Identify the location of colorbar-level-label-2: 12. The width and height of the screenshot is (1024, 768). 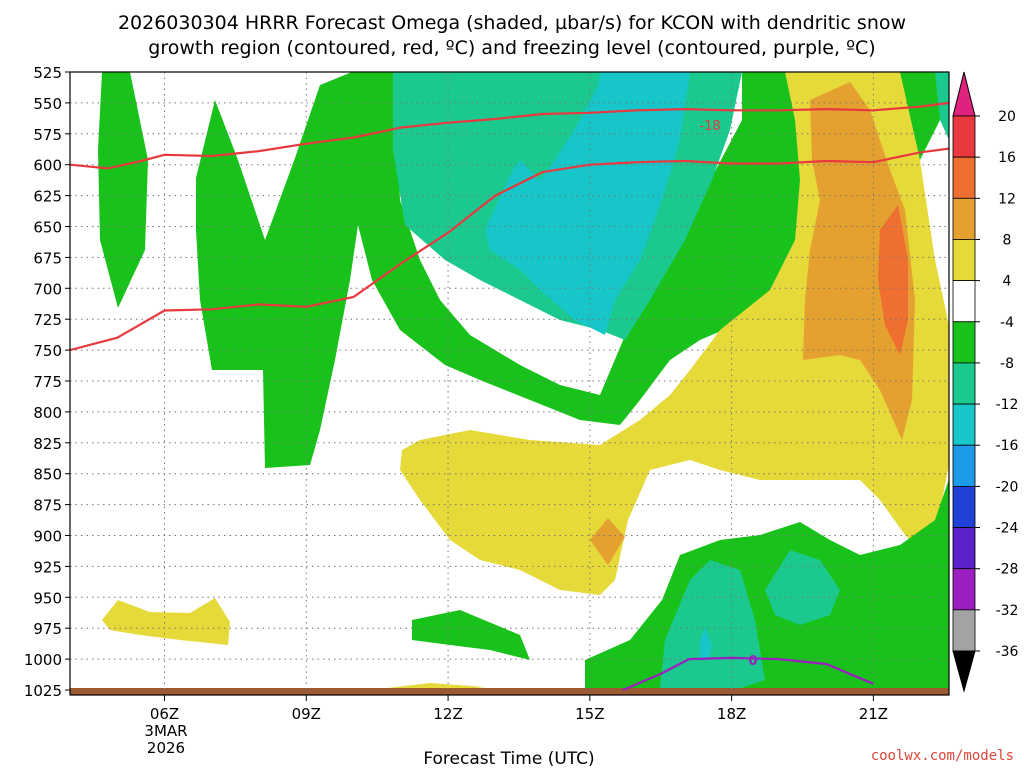
(1007, 199).